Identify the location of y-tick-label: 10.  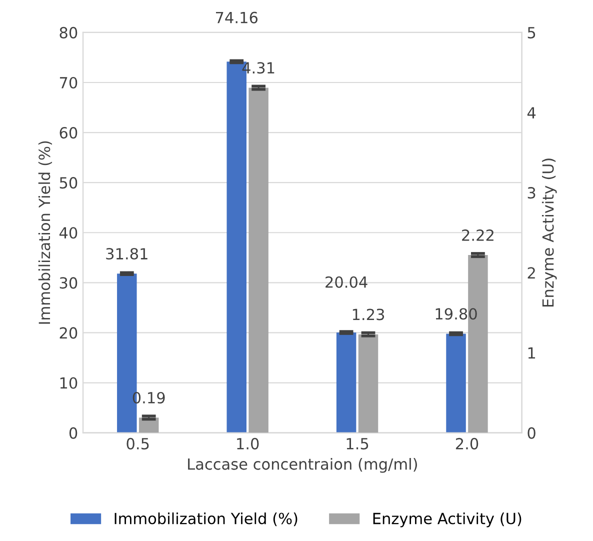
(69, 383).